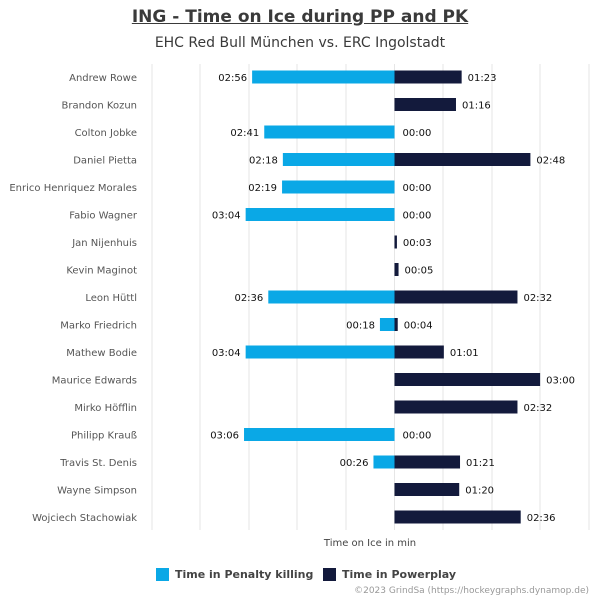 The width and height of the screenshot is (600, 600). What do you see at coordinates (329, 574) in the screenshot?
I see `legend-swatch-pp` at bounding box center [329, 574].